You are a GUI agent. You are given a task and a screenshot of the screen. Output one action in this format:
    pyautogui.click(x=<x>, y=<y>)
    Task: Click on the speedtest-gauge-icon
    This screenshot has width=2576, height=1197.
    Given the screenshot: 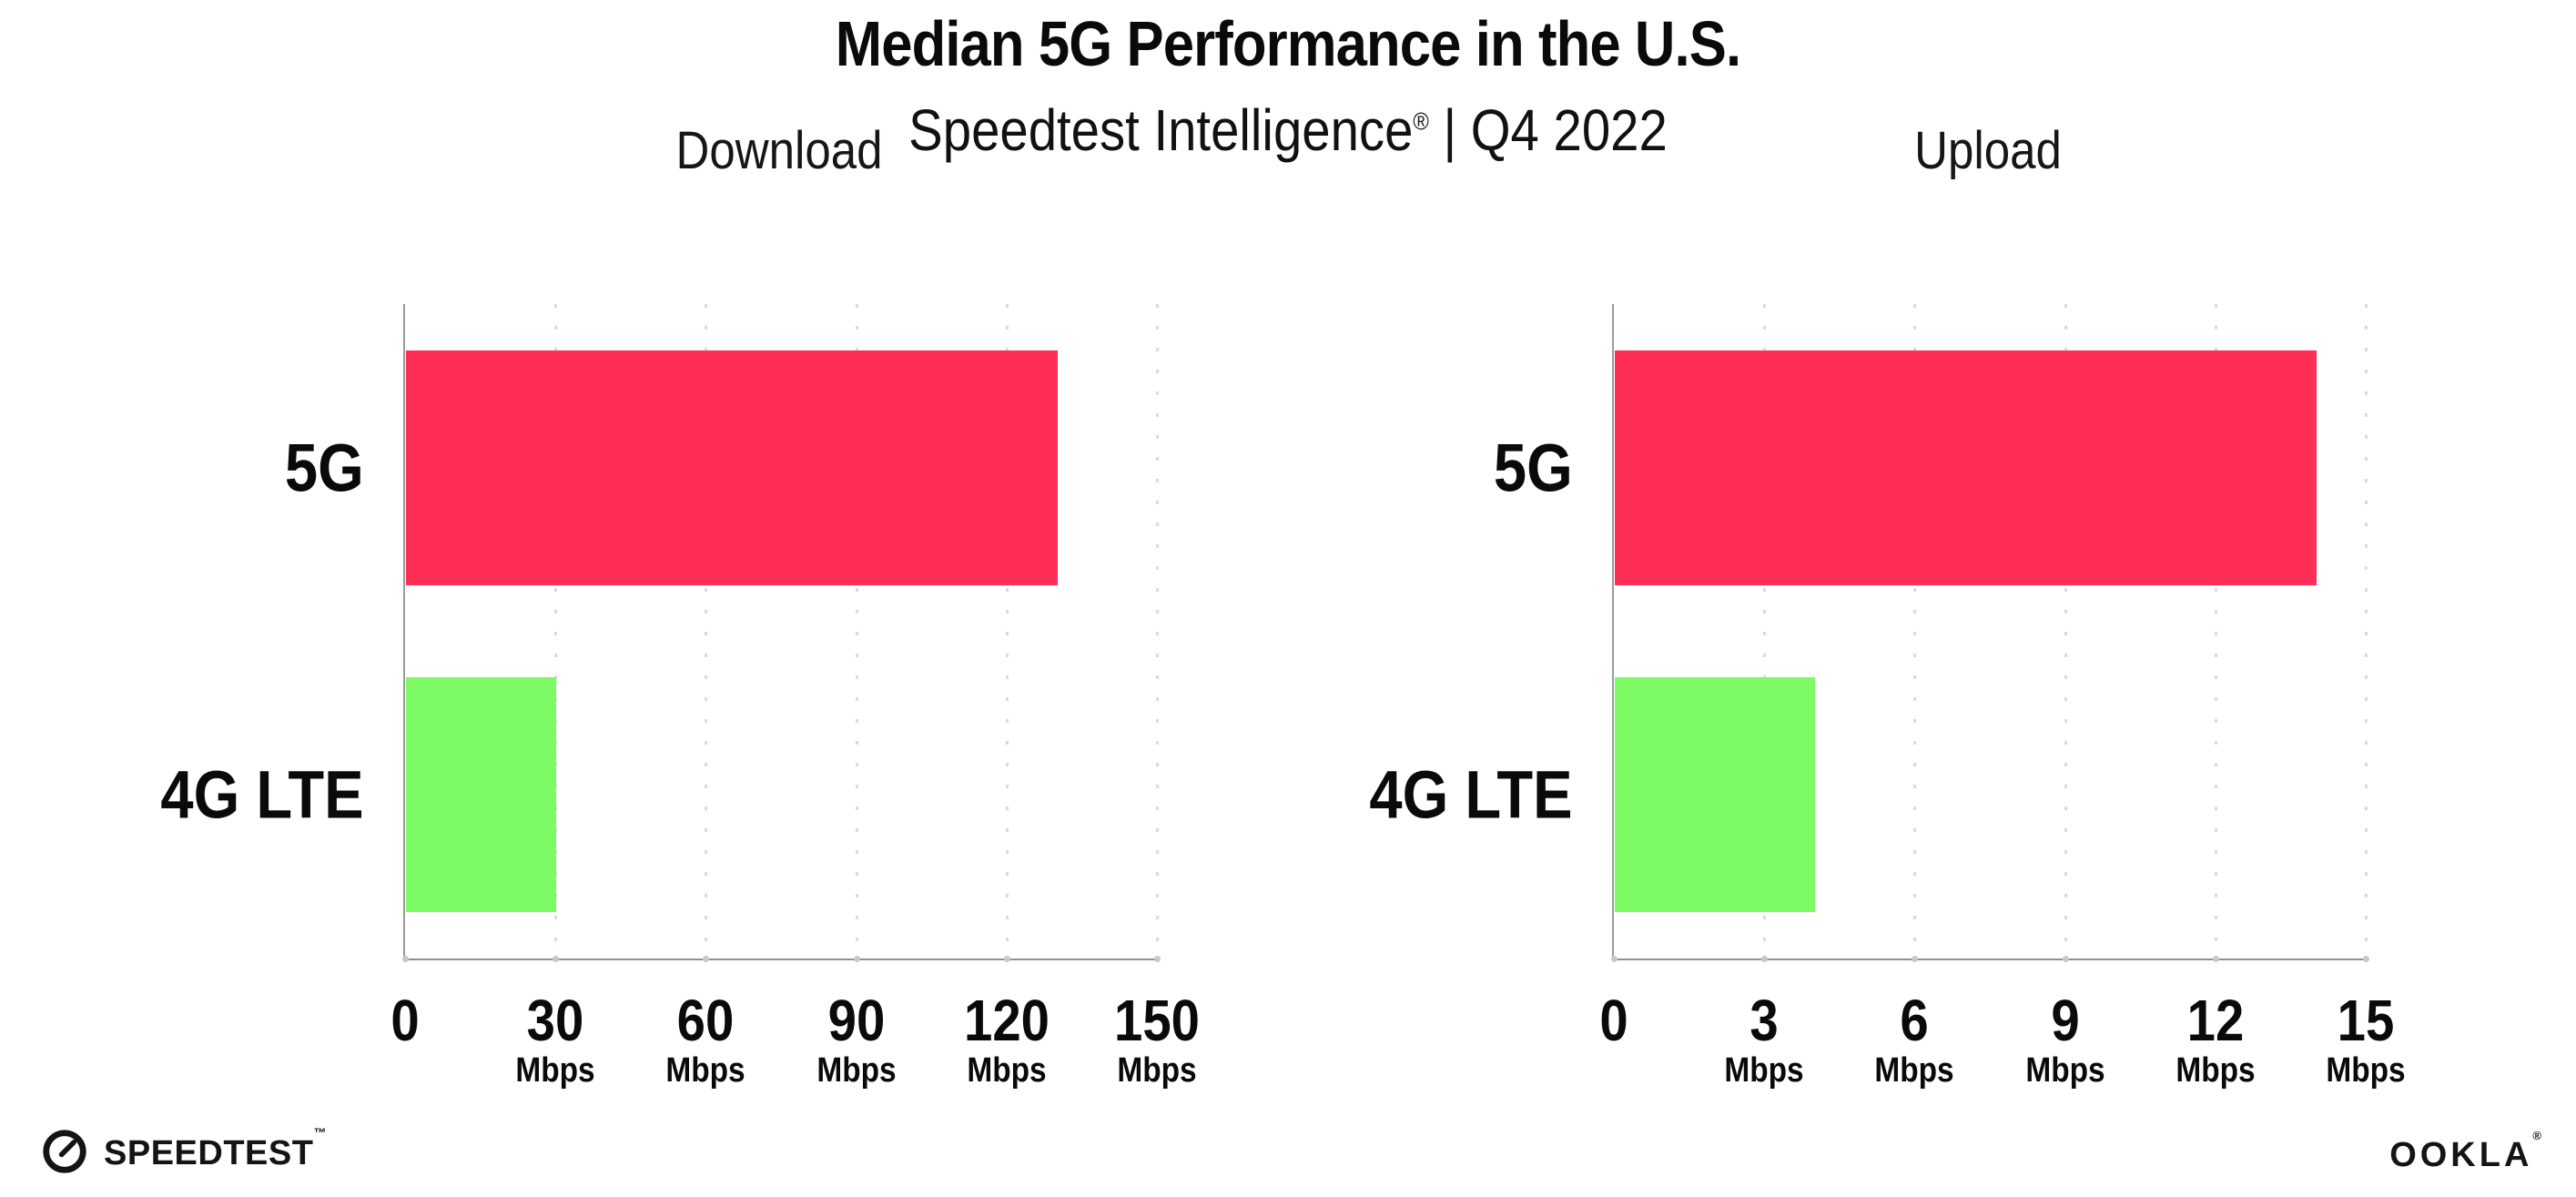 What is the action you would take?
    pyautogui.click(x=64, y=1154)
    